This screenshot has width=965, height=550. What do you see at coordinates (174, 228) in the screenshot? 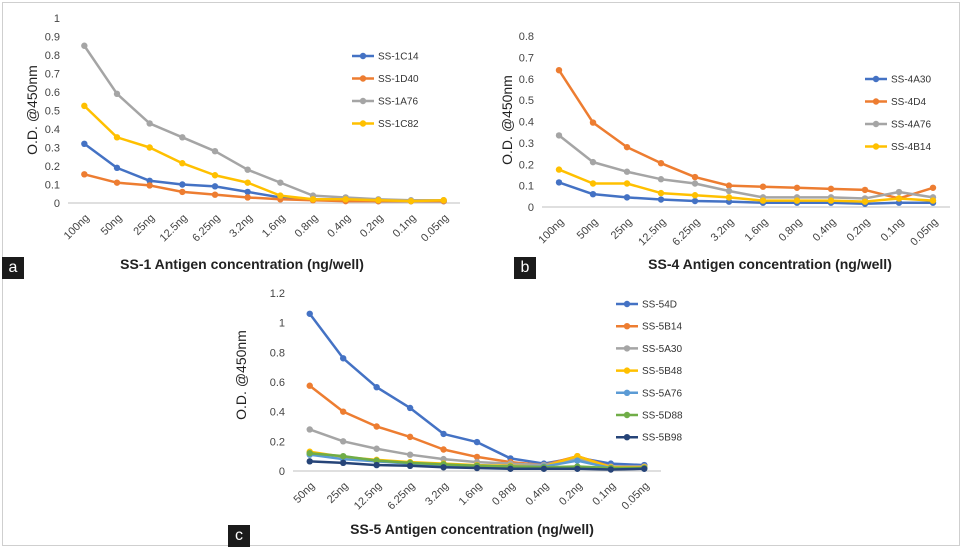
I see `x-tick-label: 12.5ng` at bounding box center [174, 228].